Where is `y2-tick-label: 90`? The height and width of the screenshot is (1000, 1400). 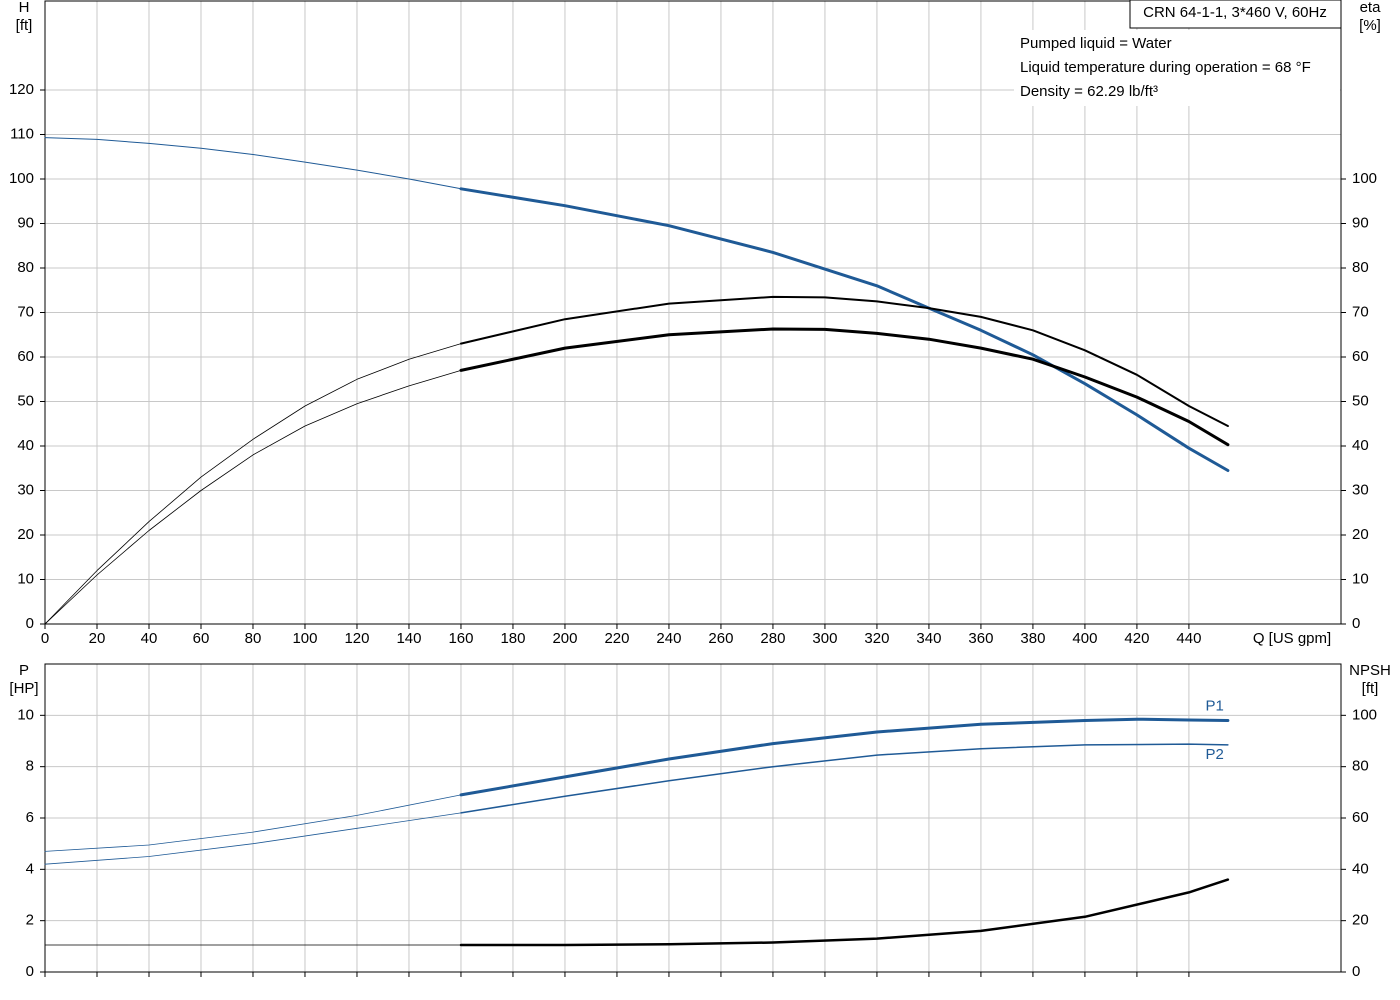
y2-tick-label: 90 is located at coordinates (1360, 222).